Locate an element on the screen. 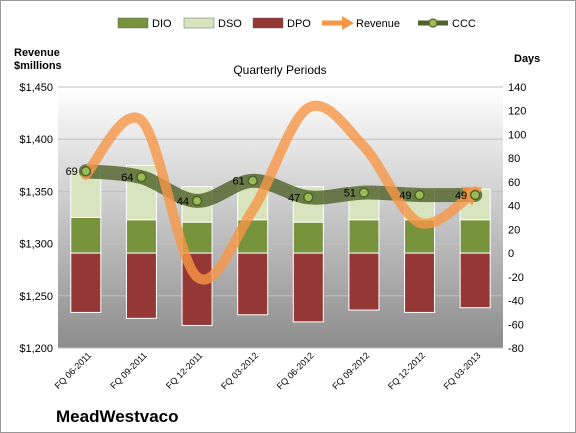 The height and width of the screenshot is (433, 576). right-tick-label: 120 is located at coordinates (517, 112).